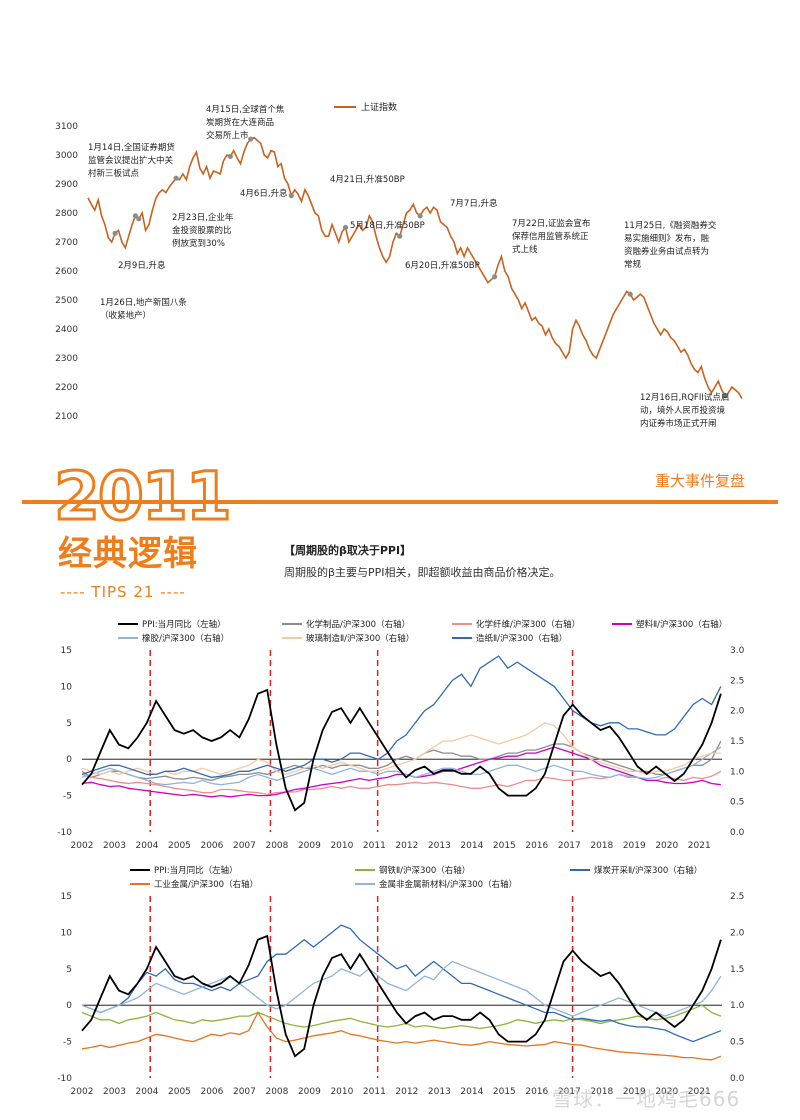 The height and width of the screenshot is (1120, 800). What do you see at coordinates (646, 1099) in the screenshot?
I see `watermark: 雪球：一地鸡毛666` at bounding box center [646, 1099].